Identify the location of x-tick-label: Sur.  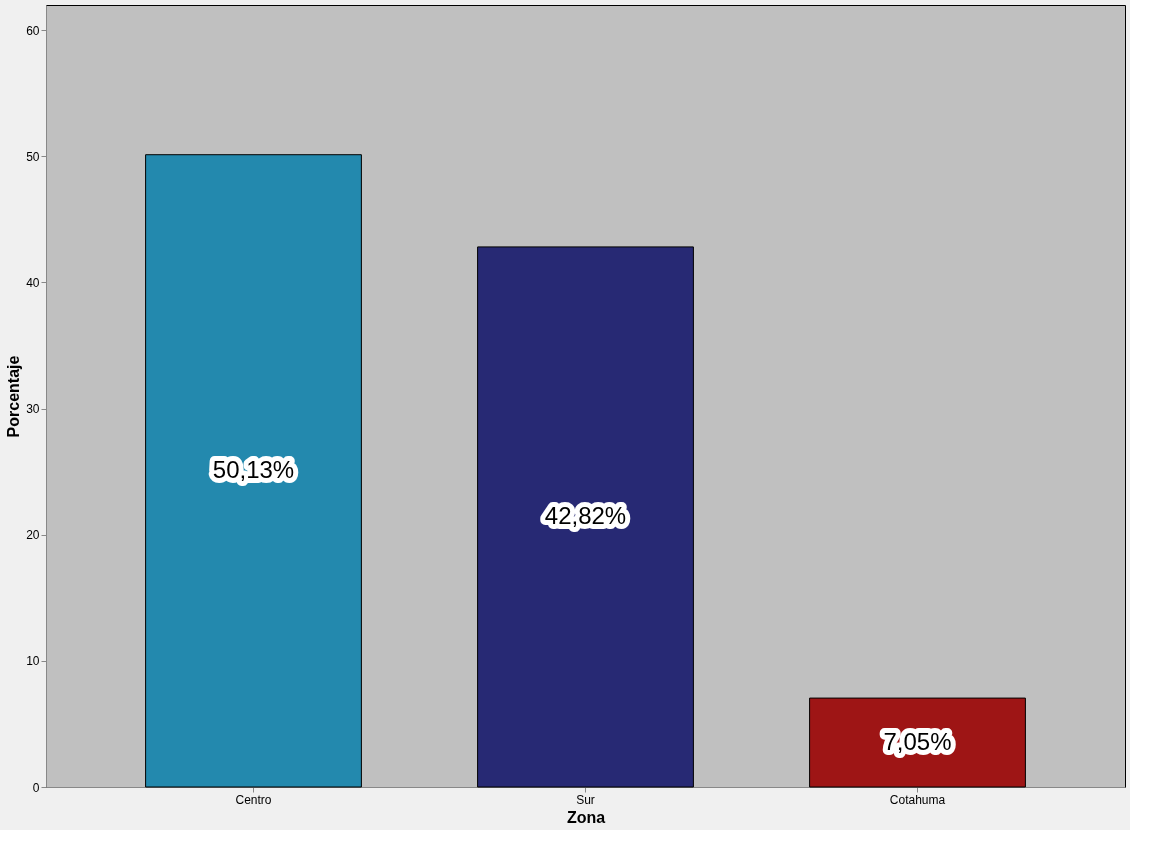
(585, 799).